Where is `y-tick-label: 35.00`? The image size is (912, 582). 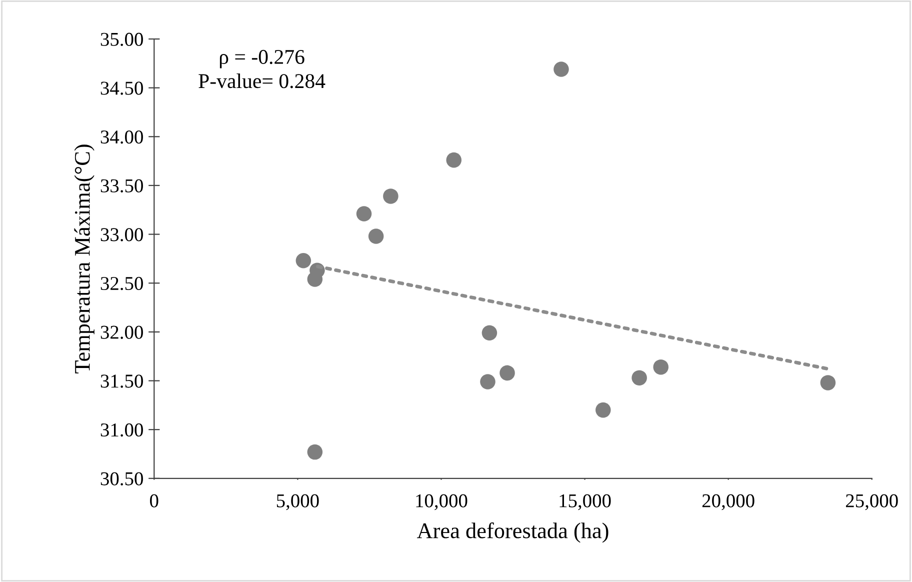
y-tick-label: 35.00 is located at coordinates (121, 39).